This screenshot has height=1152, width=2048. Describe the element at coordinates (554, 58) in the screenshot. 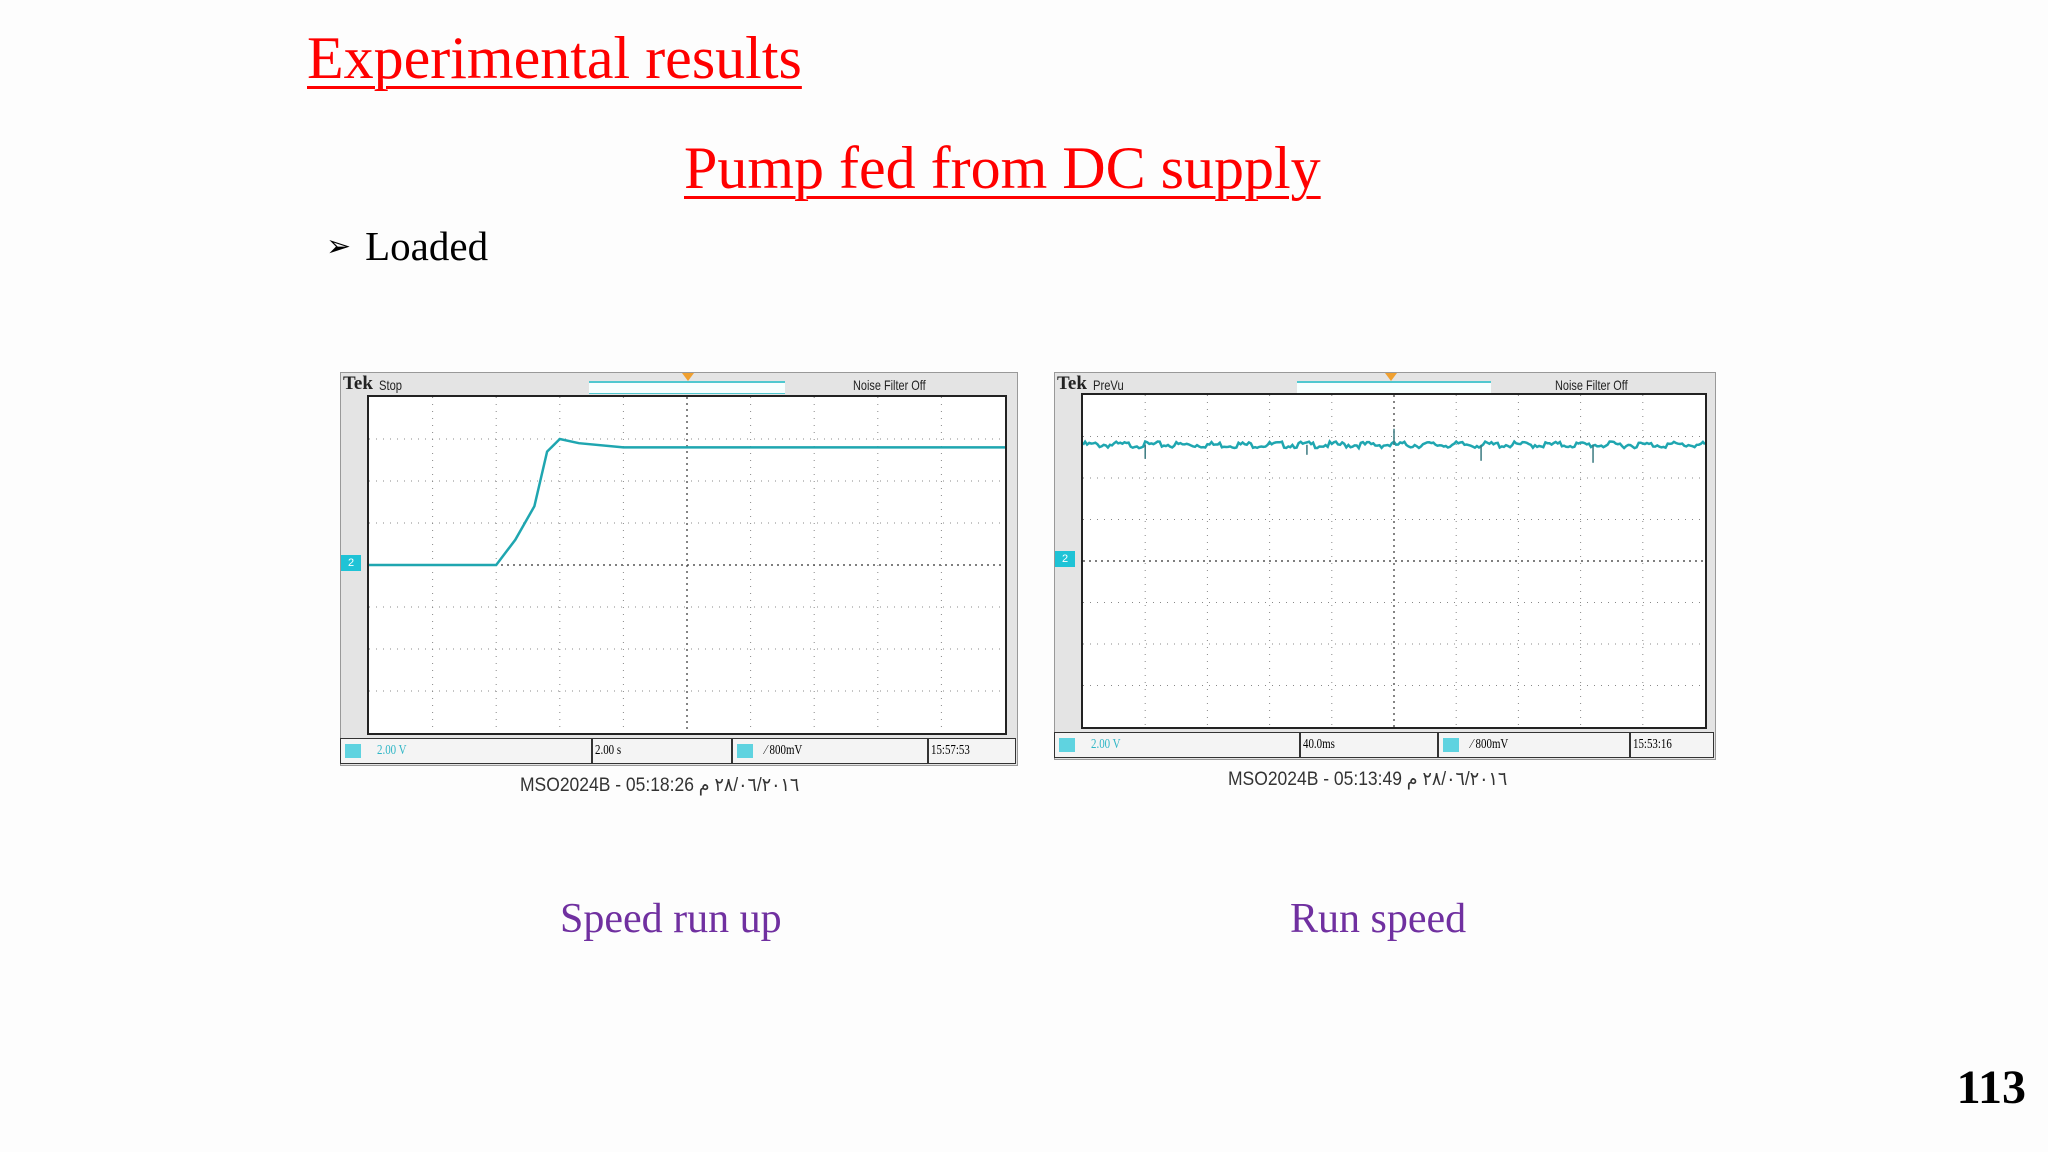

I see `slide-title: Experimental results` at that location.